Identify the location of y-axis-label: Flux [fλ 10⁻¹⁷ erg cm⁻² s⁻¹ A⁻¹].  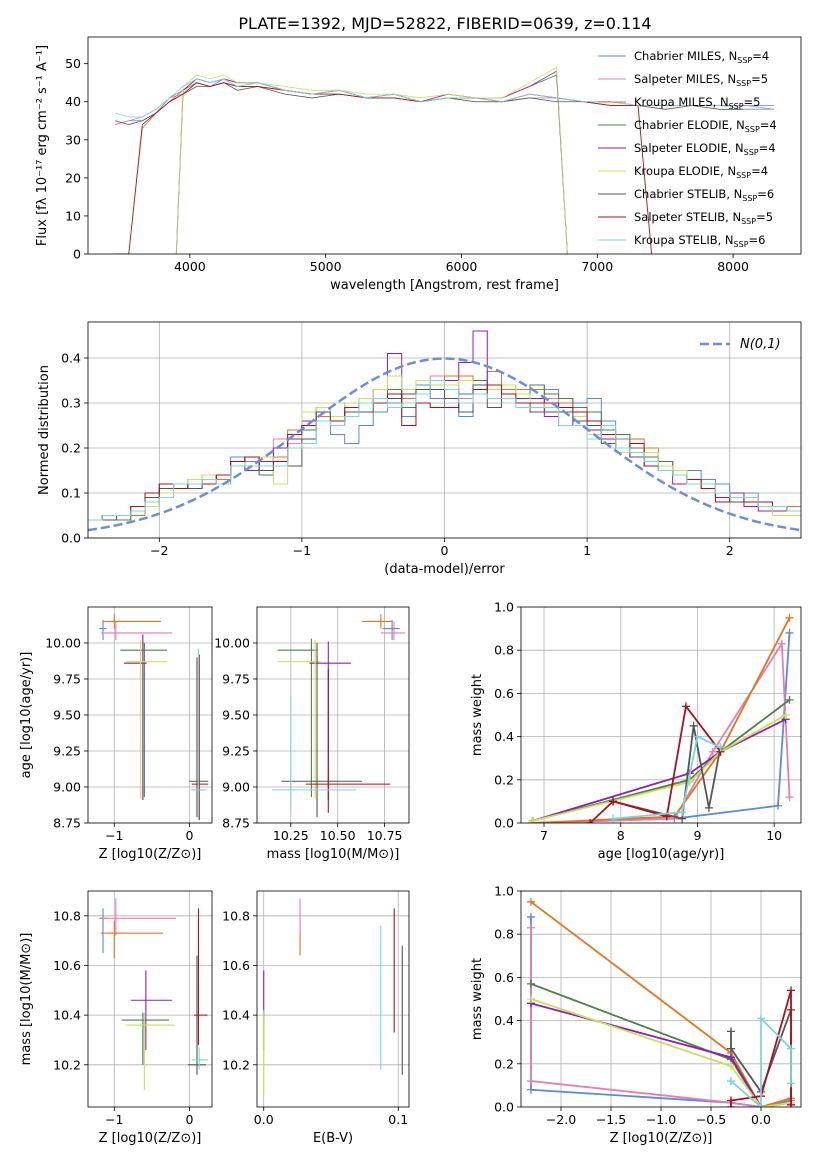
(42, 145).